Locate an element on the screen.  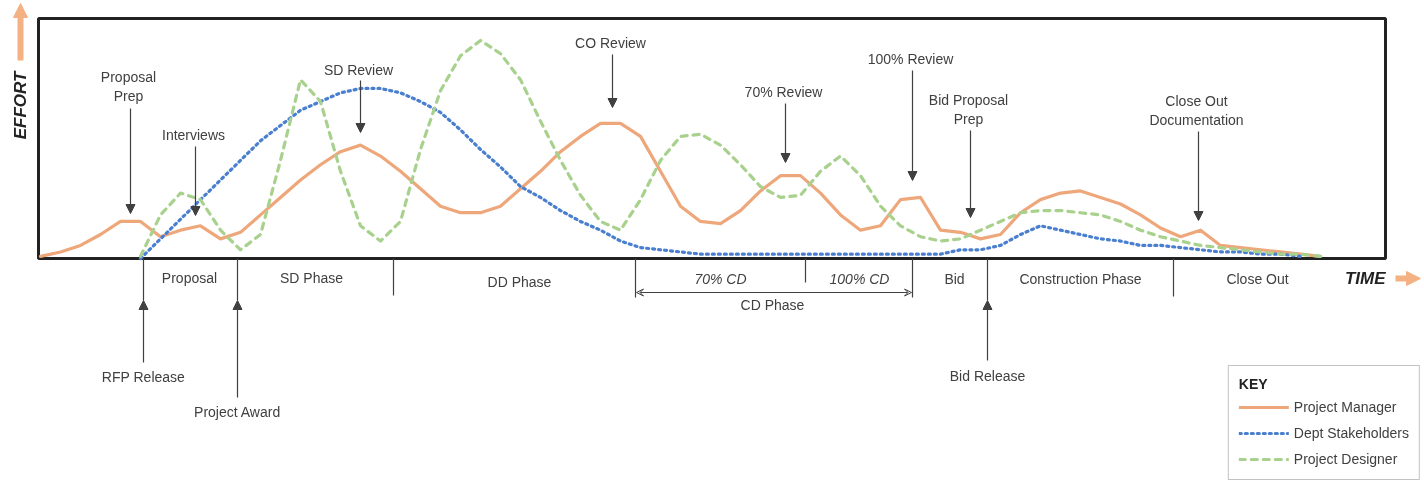
legend-label: Project Designer is located at coordinates (1345, 459).